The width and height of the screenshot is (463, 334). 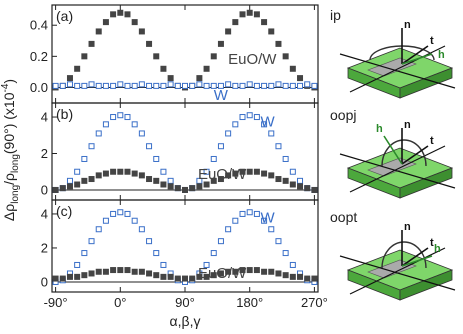 I want to click on vector-h, so click(x=417, y=59).